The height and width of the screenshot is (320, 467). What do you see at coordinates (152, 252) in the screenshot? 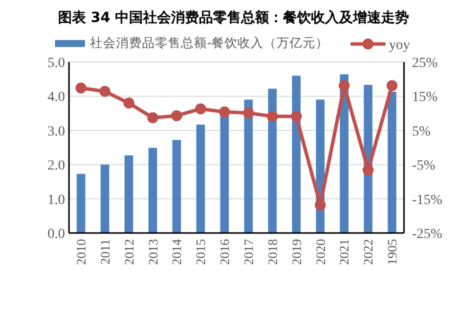
I see `x-tick-label: 2013` at bounding box center [152, 252].